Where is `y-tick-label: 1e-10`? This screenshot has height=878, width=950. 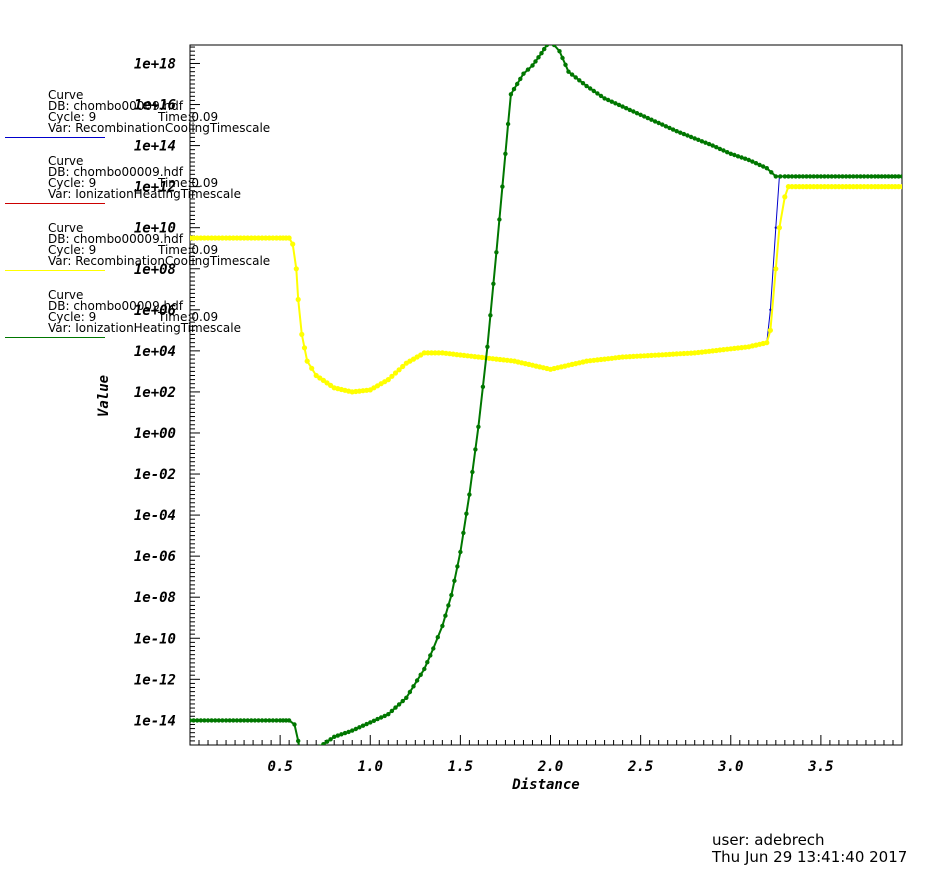
y-tick-label: 1e-10 is located at coordinates (155, 639).